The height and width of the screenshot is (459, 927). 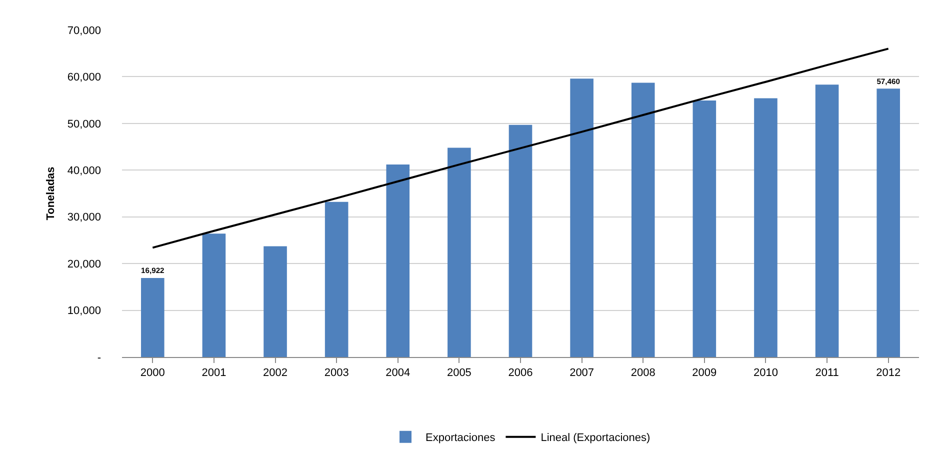 I want to click on legend-label: Lineal (Exportaciones), so click(x=595, y=438).